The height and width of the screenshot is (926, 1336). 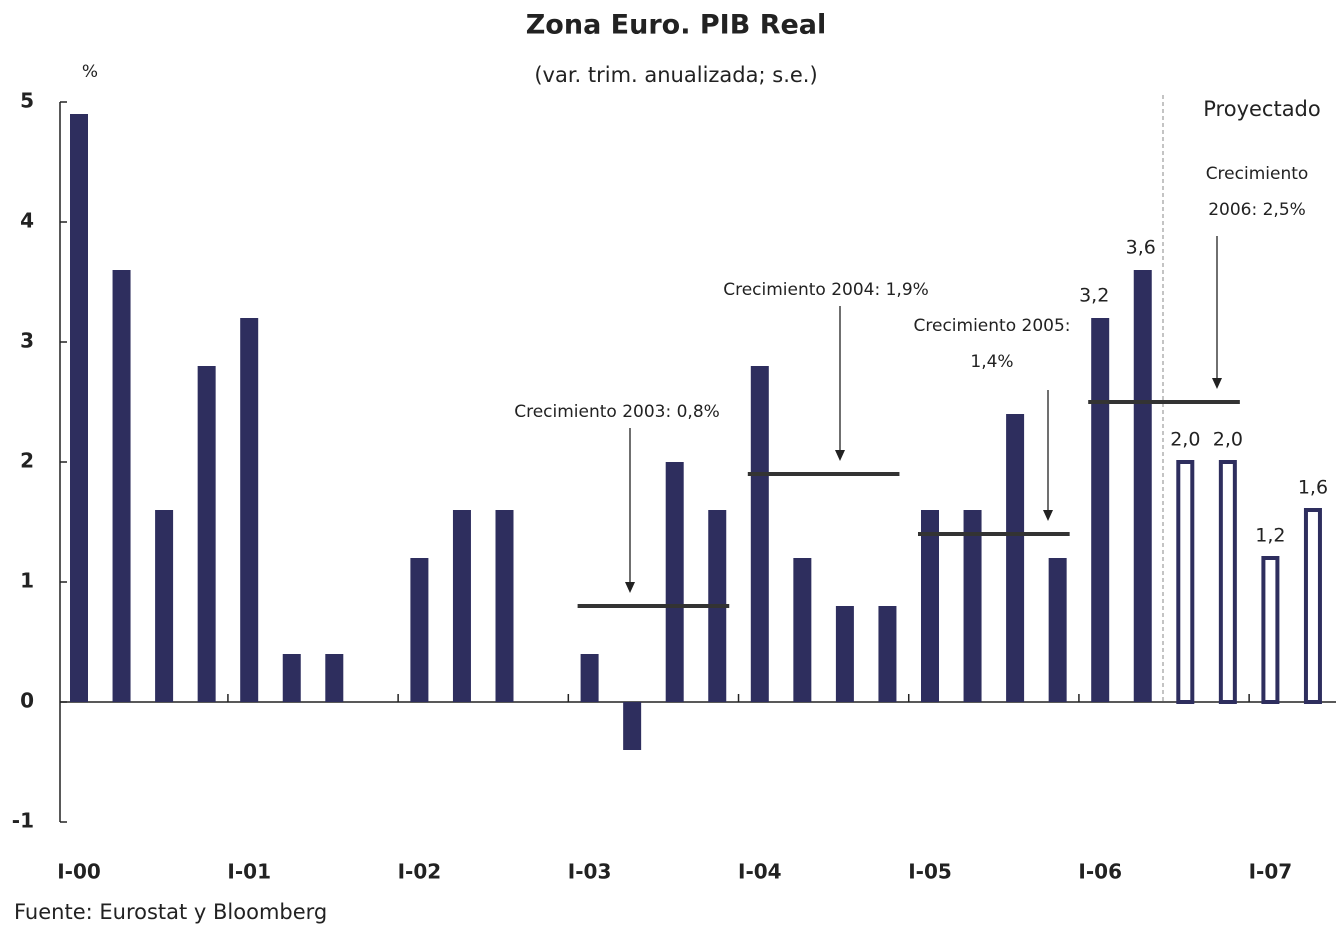 I want to click on projection-label: Proyectado, so click(x=1262, y=109).